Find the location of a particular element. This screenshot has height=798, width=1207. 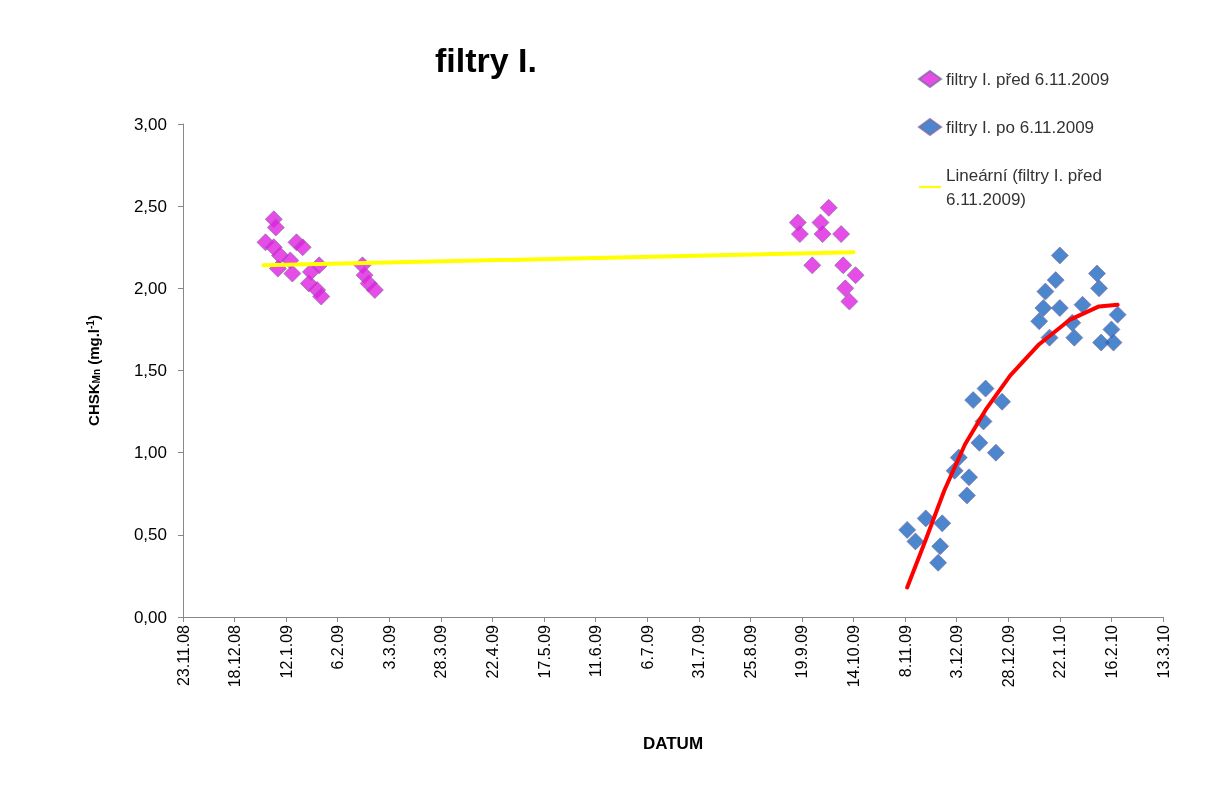

y-tick-label: 0,00 is located at coordinates (150, 617).